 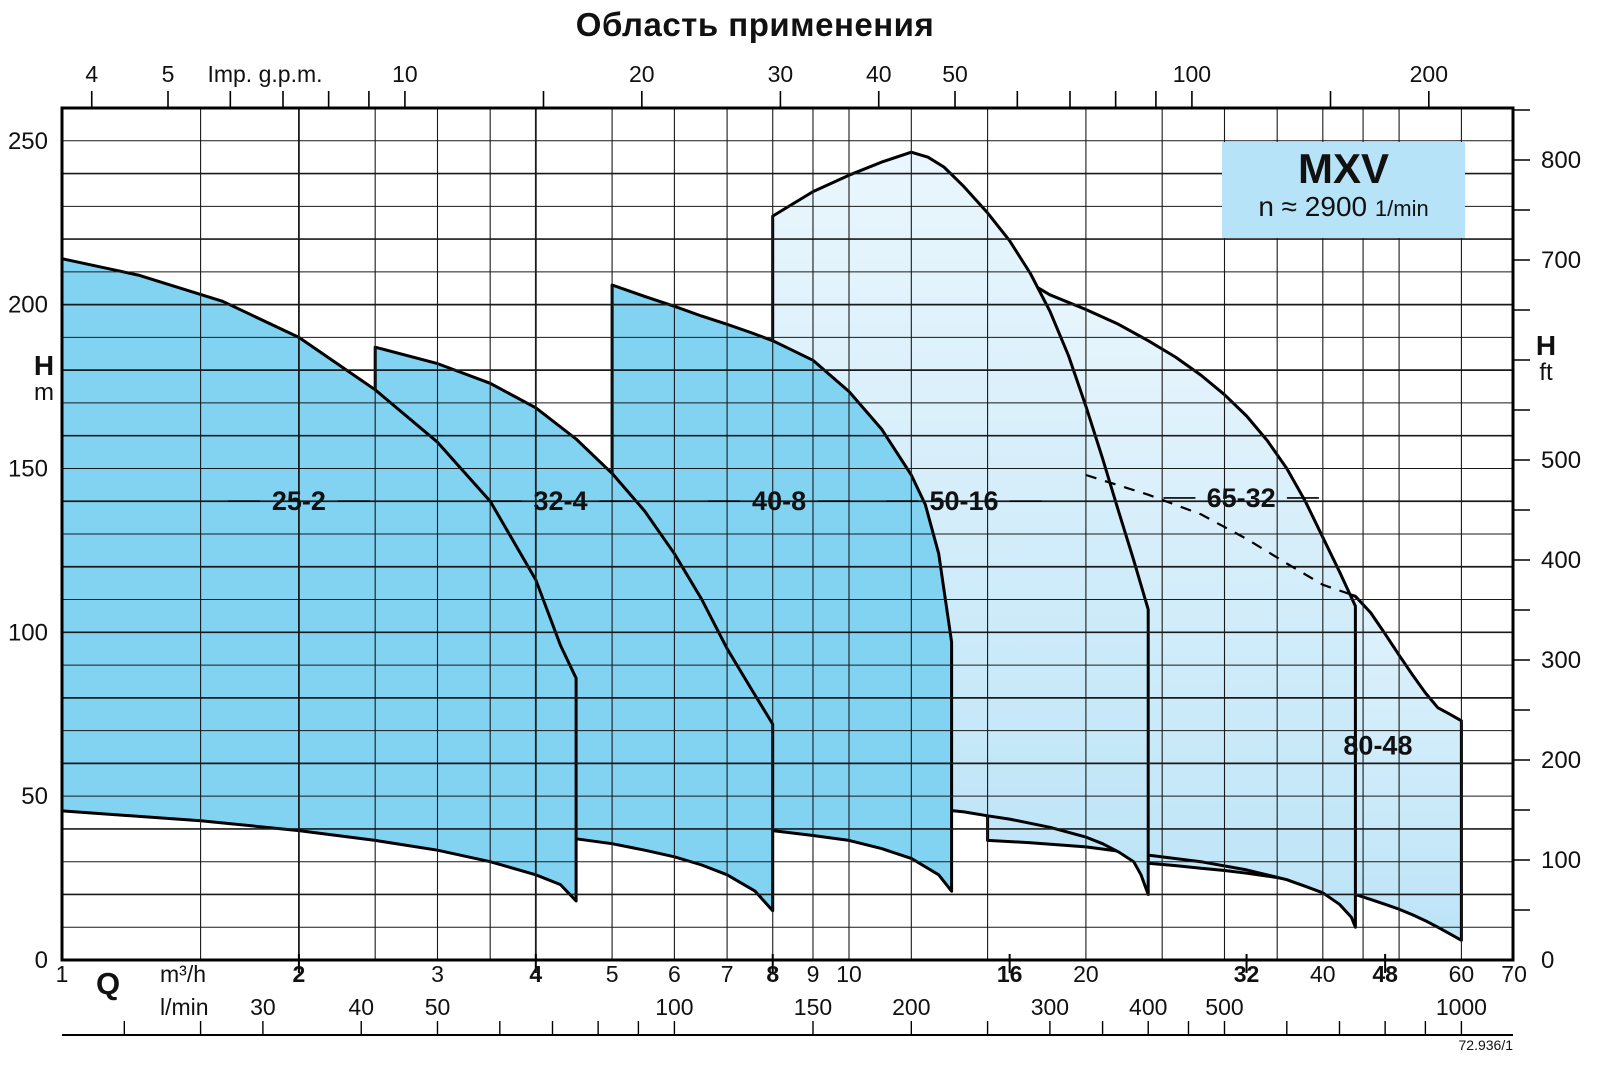 I want to click on right-axis-label: 300, so click(x=1561, y=660).